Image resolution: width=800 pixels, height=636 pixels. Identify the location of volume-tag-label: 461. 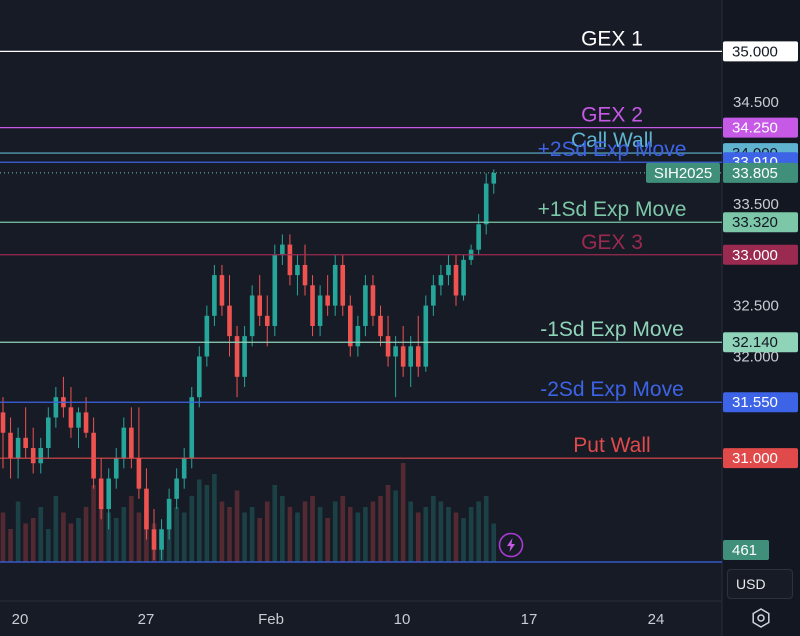
(744, 550).